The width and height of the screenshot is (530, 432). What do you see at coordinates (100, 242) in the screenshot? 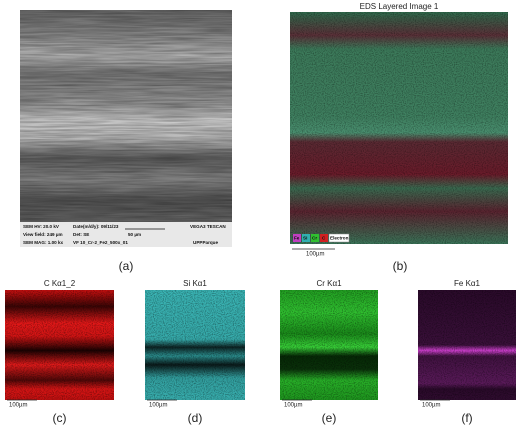
I see `sem-file: VF 10_Cr-2_Fe2_500x_01` at bounding box center [100, 242].